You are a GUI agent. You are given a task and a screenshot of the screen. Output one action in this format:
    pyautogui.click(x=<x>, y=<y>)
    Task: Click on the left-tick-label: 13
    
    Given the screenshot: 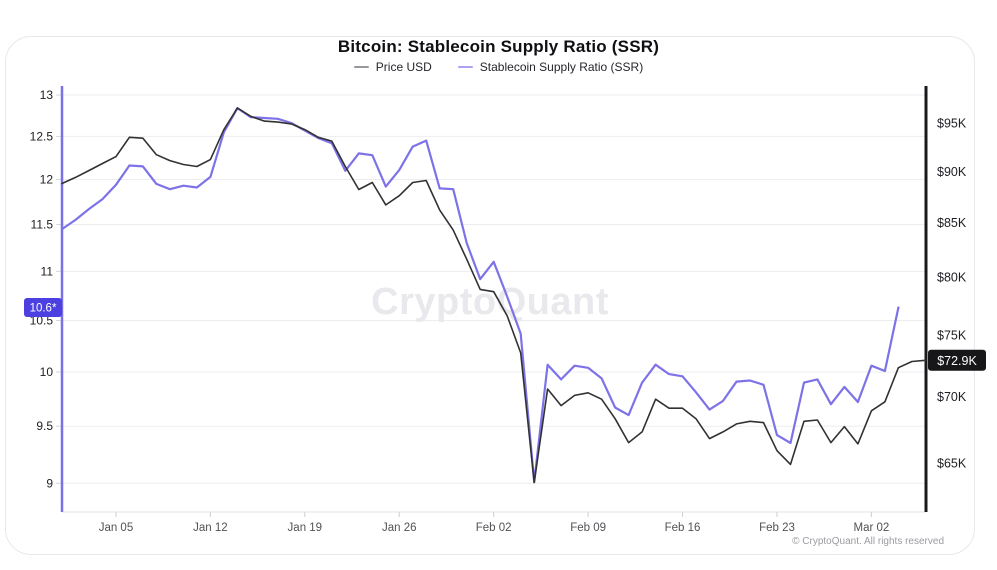 What is the action you would take?
    pyautogui.click(x=47, y=95)
    